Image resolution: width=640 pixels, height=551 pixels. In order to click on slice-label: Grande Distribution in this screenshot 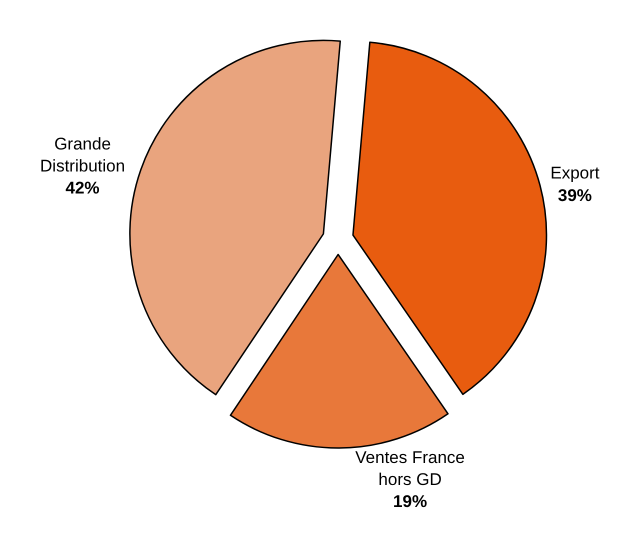, I will do `click(83, 155)`.